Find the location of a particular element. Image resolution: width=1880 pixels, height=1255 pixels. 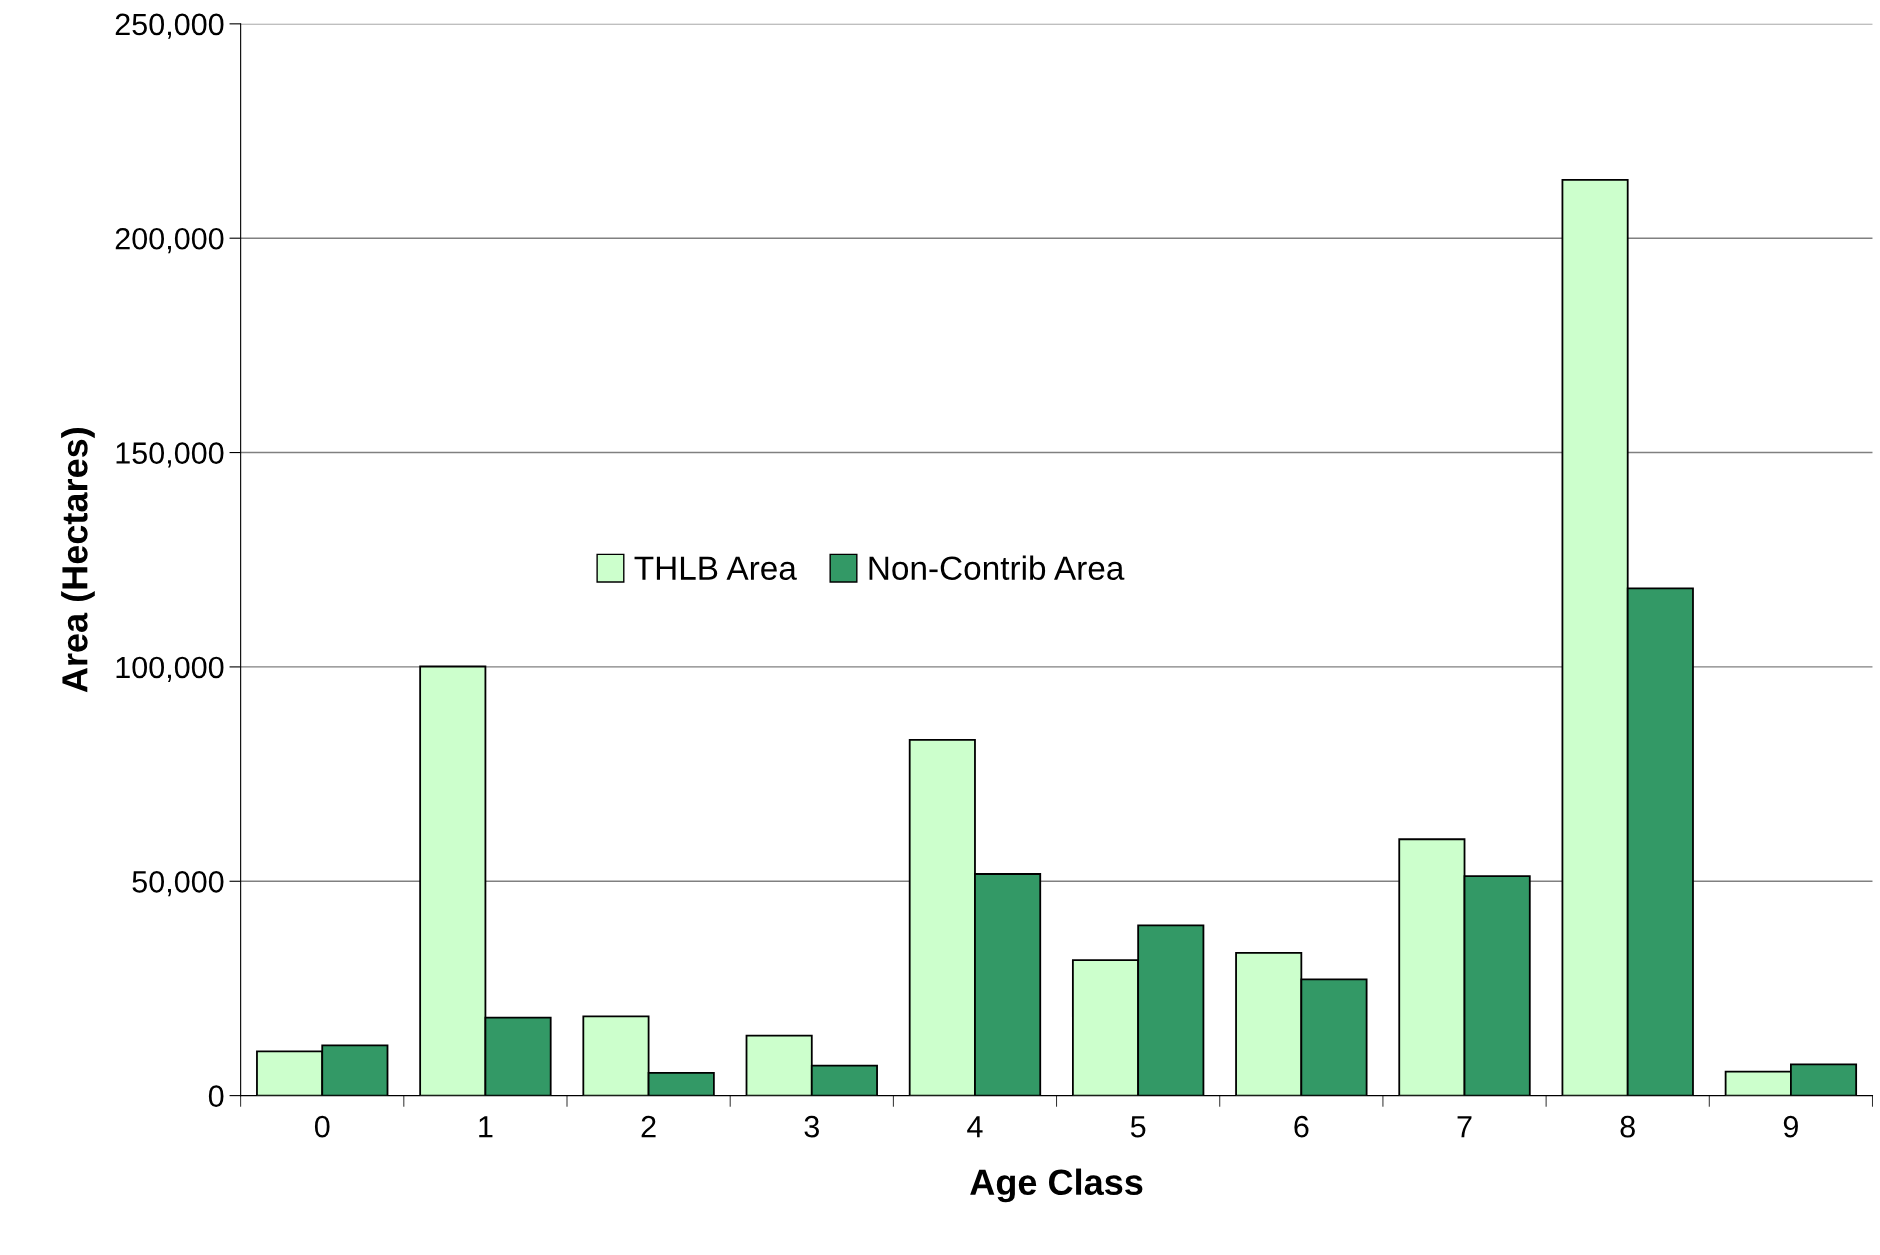

y-tick-label: 200,000 is located at coordinates (169, 240).